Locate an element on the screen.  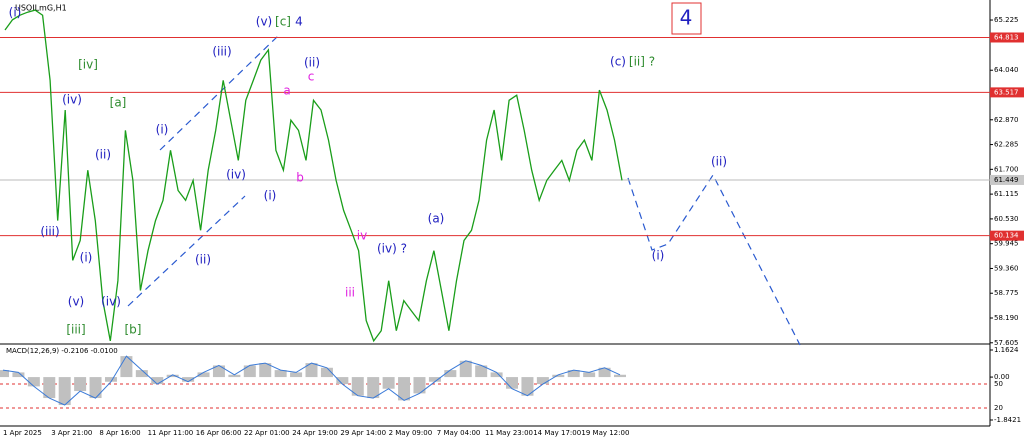
macd-tick-label: 0.00 is located at coordinates (1002, 377).